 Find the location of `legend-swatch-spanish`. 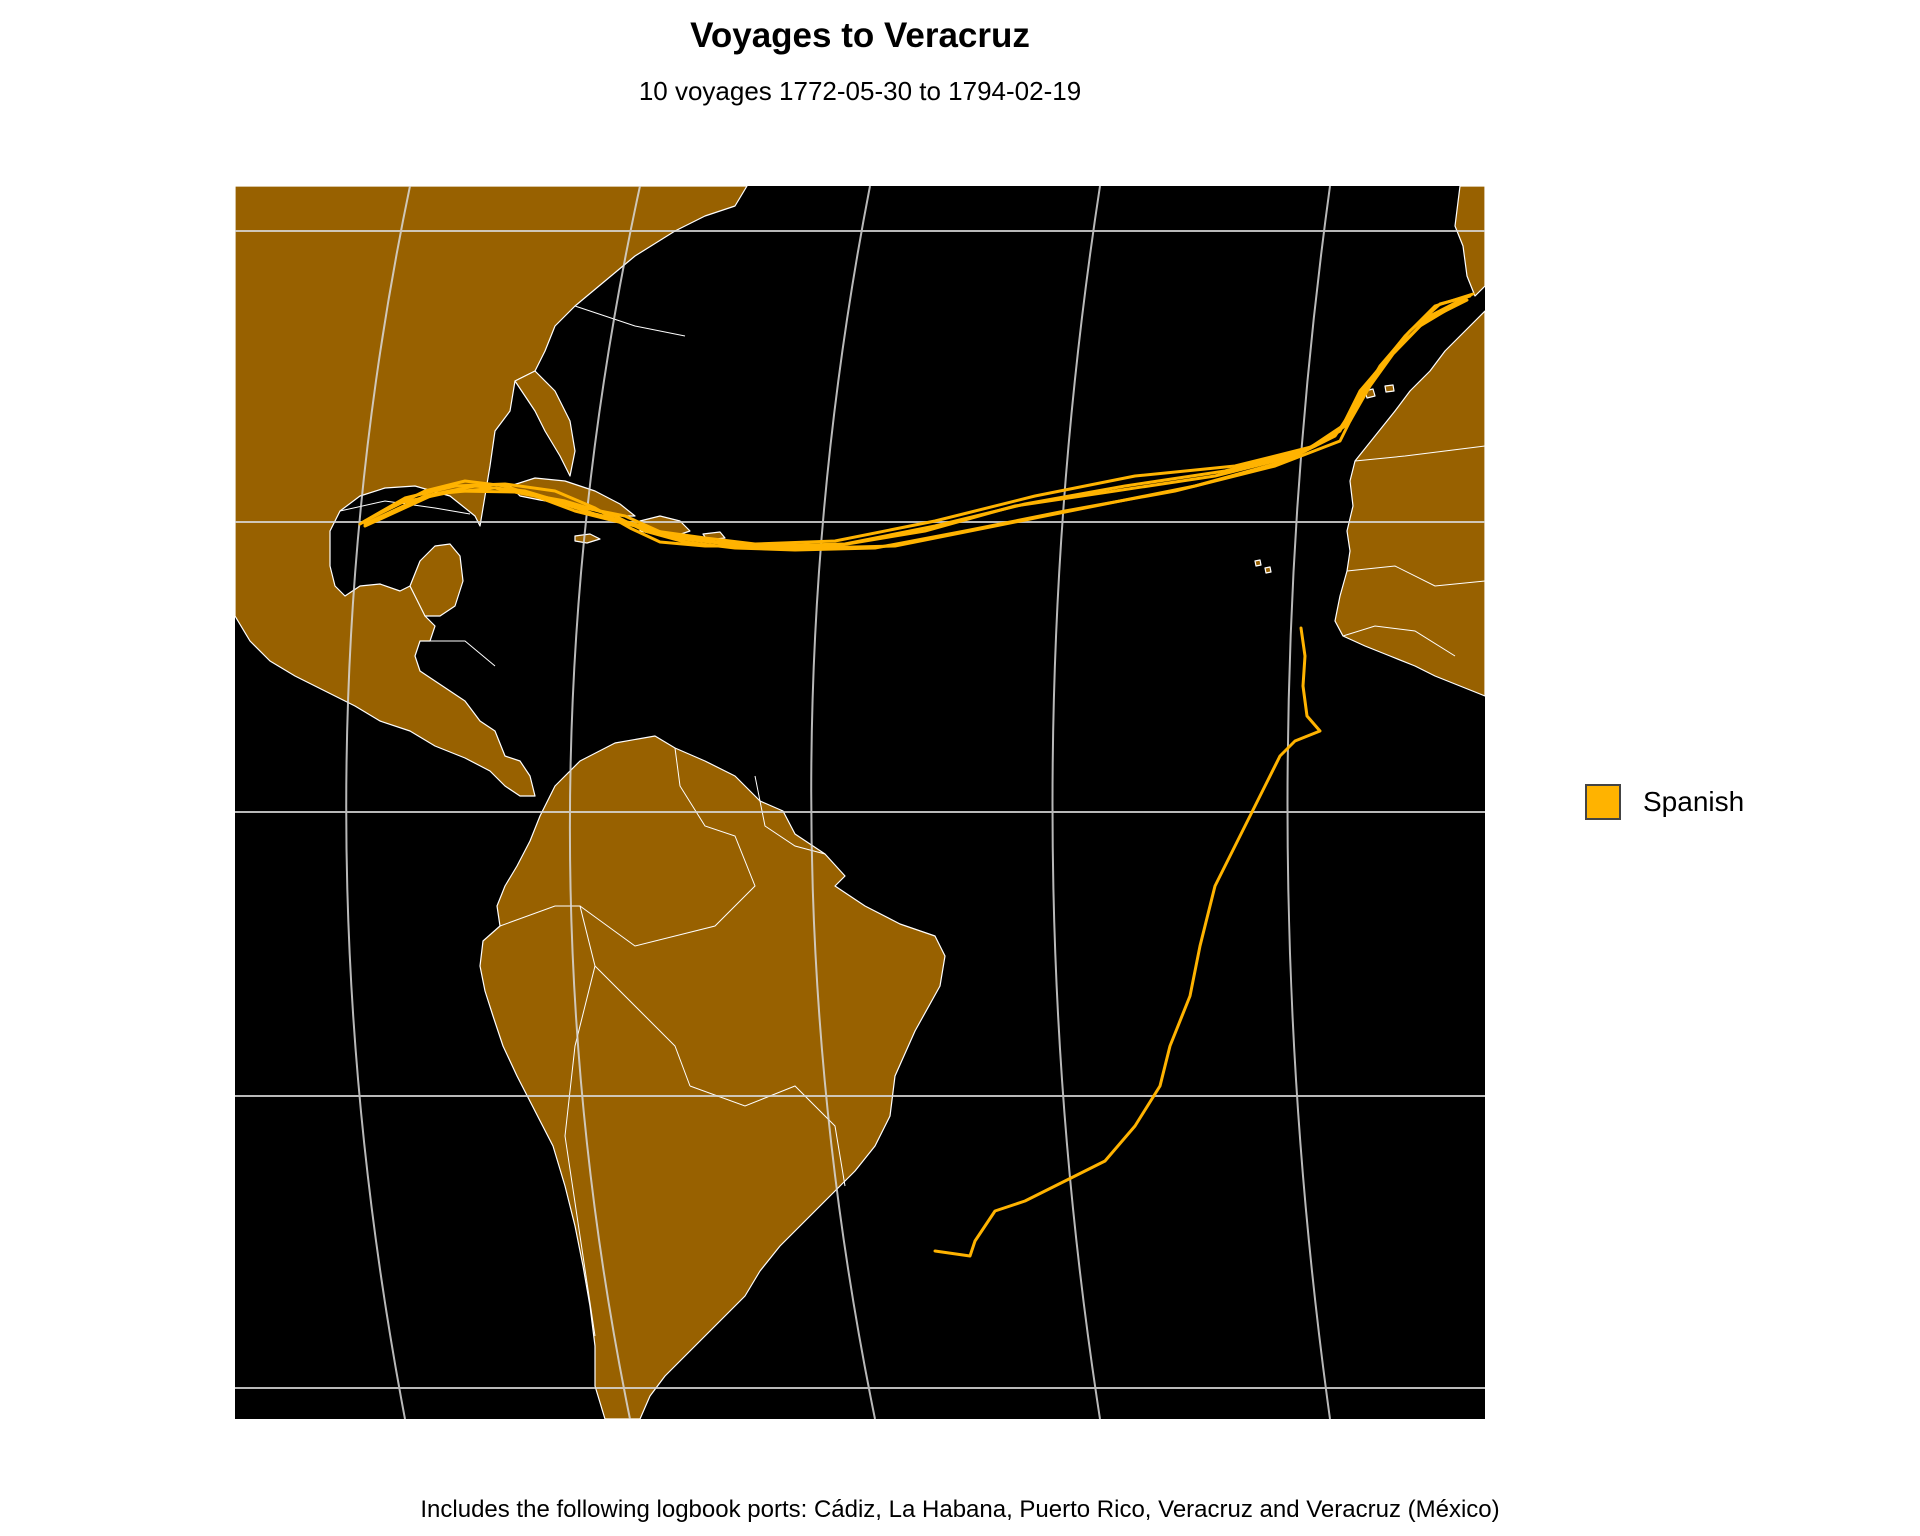

legend-swatch-spanish is located at coordinates (1603, 802).